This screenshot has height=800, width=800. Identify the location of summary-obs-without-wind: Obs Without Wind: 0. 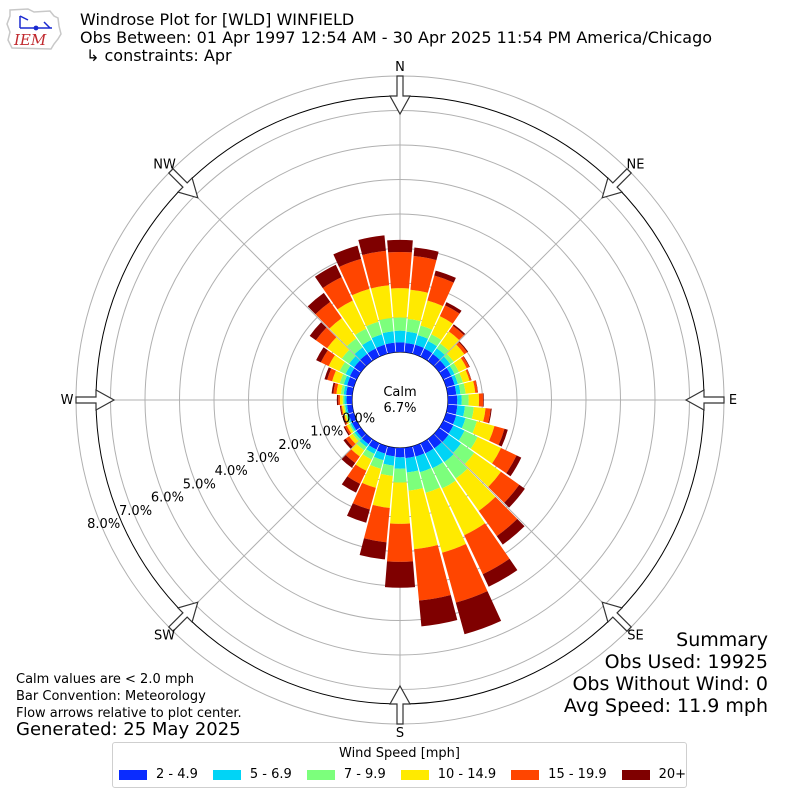
(670, 684).